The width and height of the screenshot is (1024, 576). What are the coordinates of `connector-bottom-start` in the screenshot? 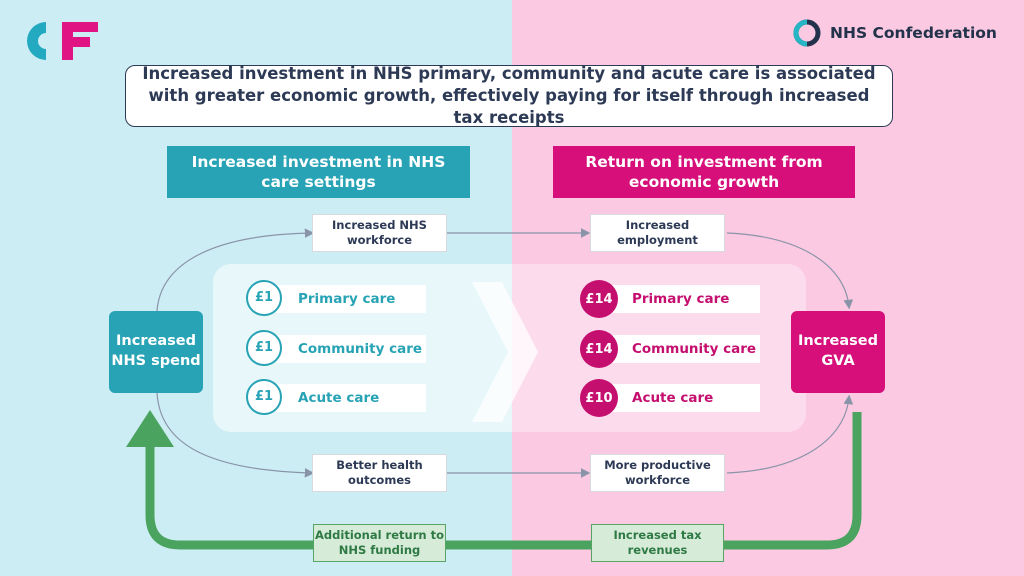 It's located at (235, 435).